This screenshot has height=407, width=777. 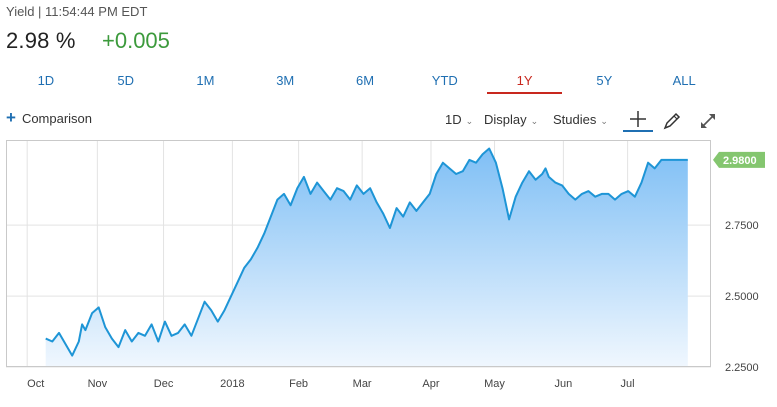 I want to click on x-tick-label: Feb, so click(x=298, y=384).